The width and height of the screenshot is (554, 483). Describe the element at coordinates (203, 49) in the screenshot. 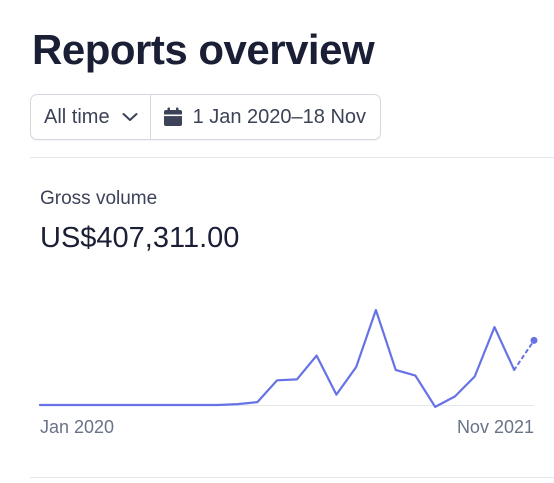

I see `page-title: Reports overview` at that location.